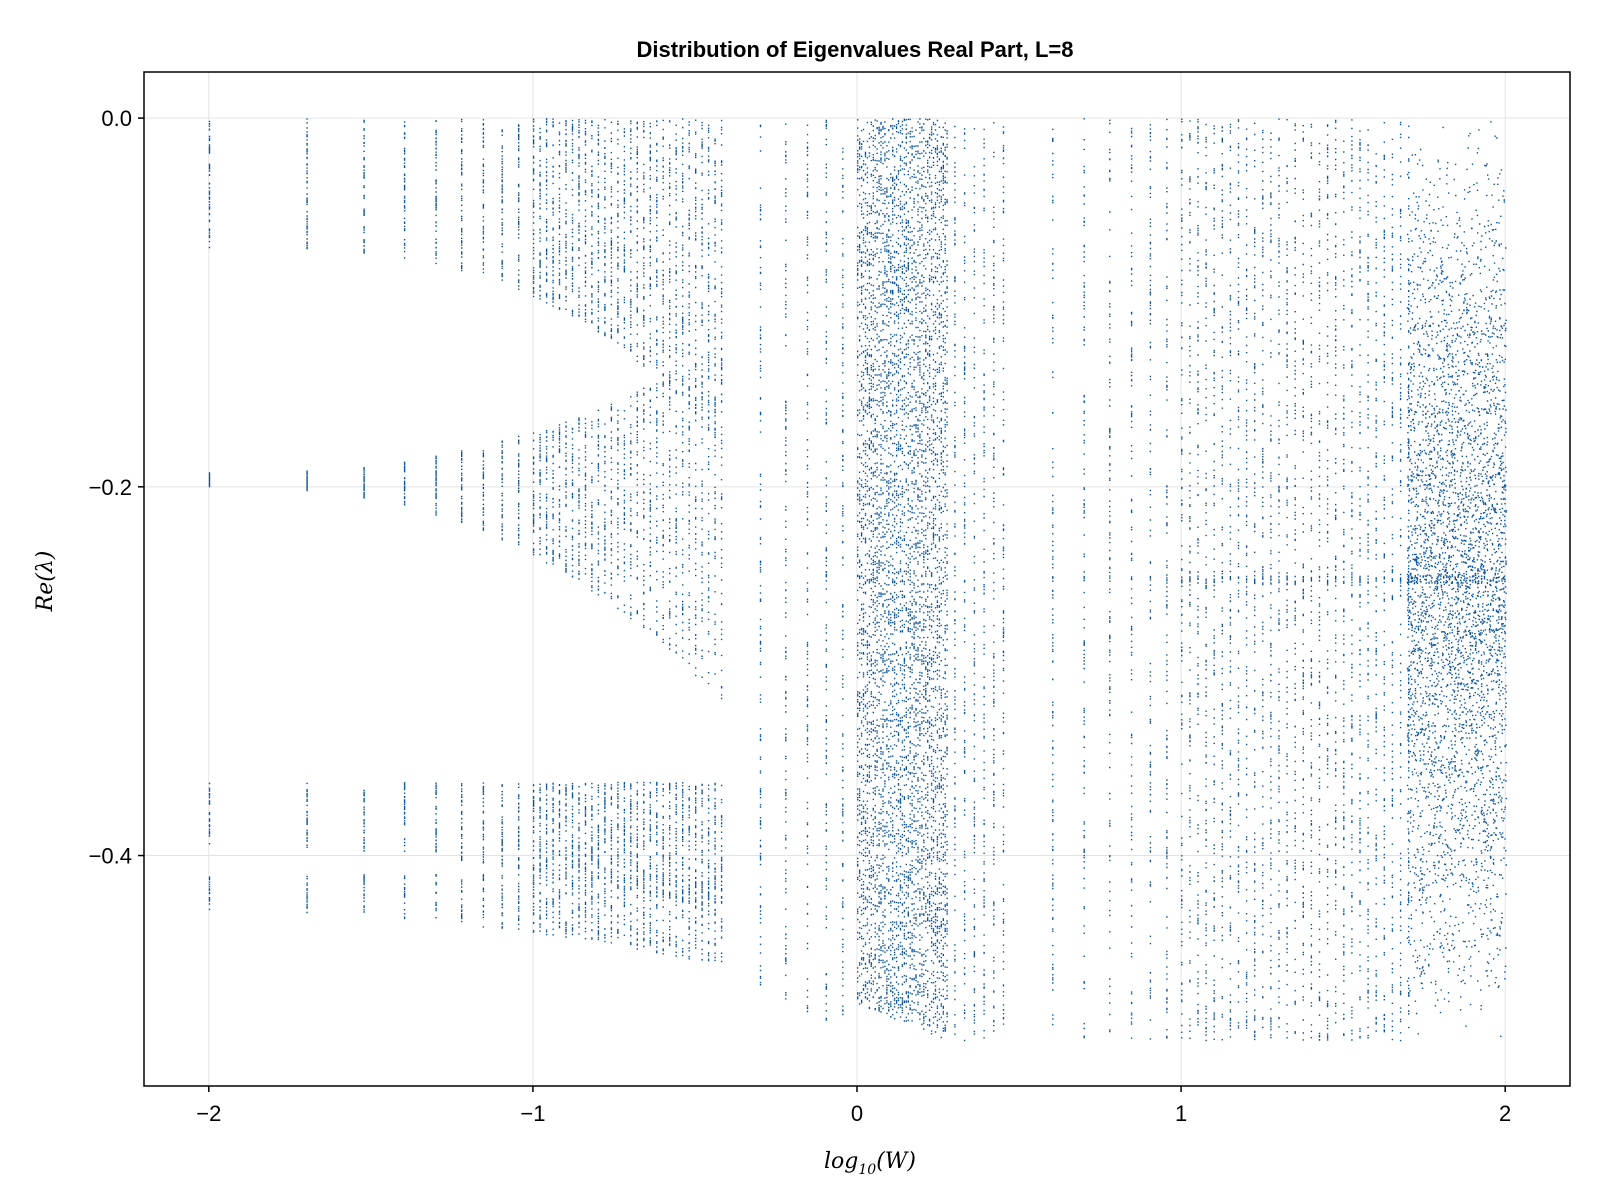 This screenshot has height=1200, width=1600. Describe the element at coordinates (857, 1113) in the screenshot. I see `x-tick-label: 0` at that location.